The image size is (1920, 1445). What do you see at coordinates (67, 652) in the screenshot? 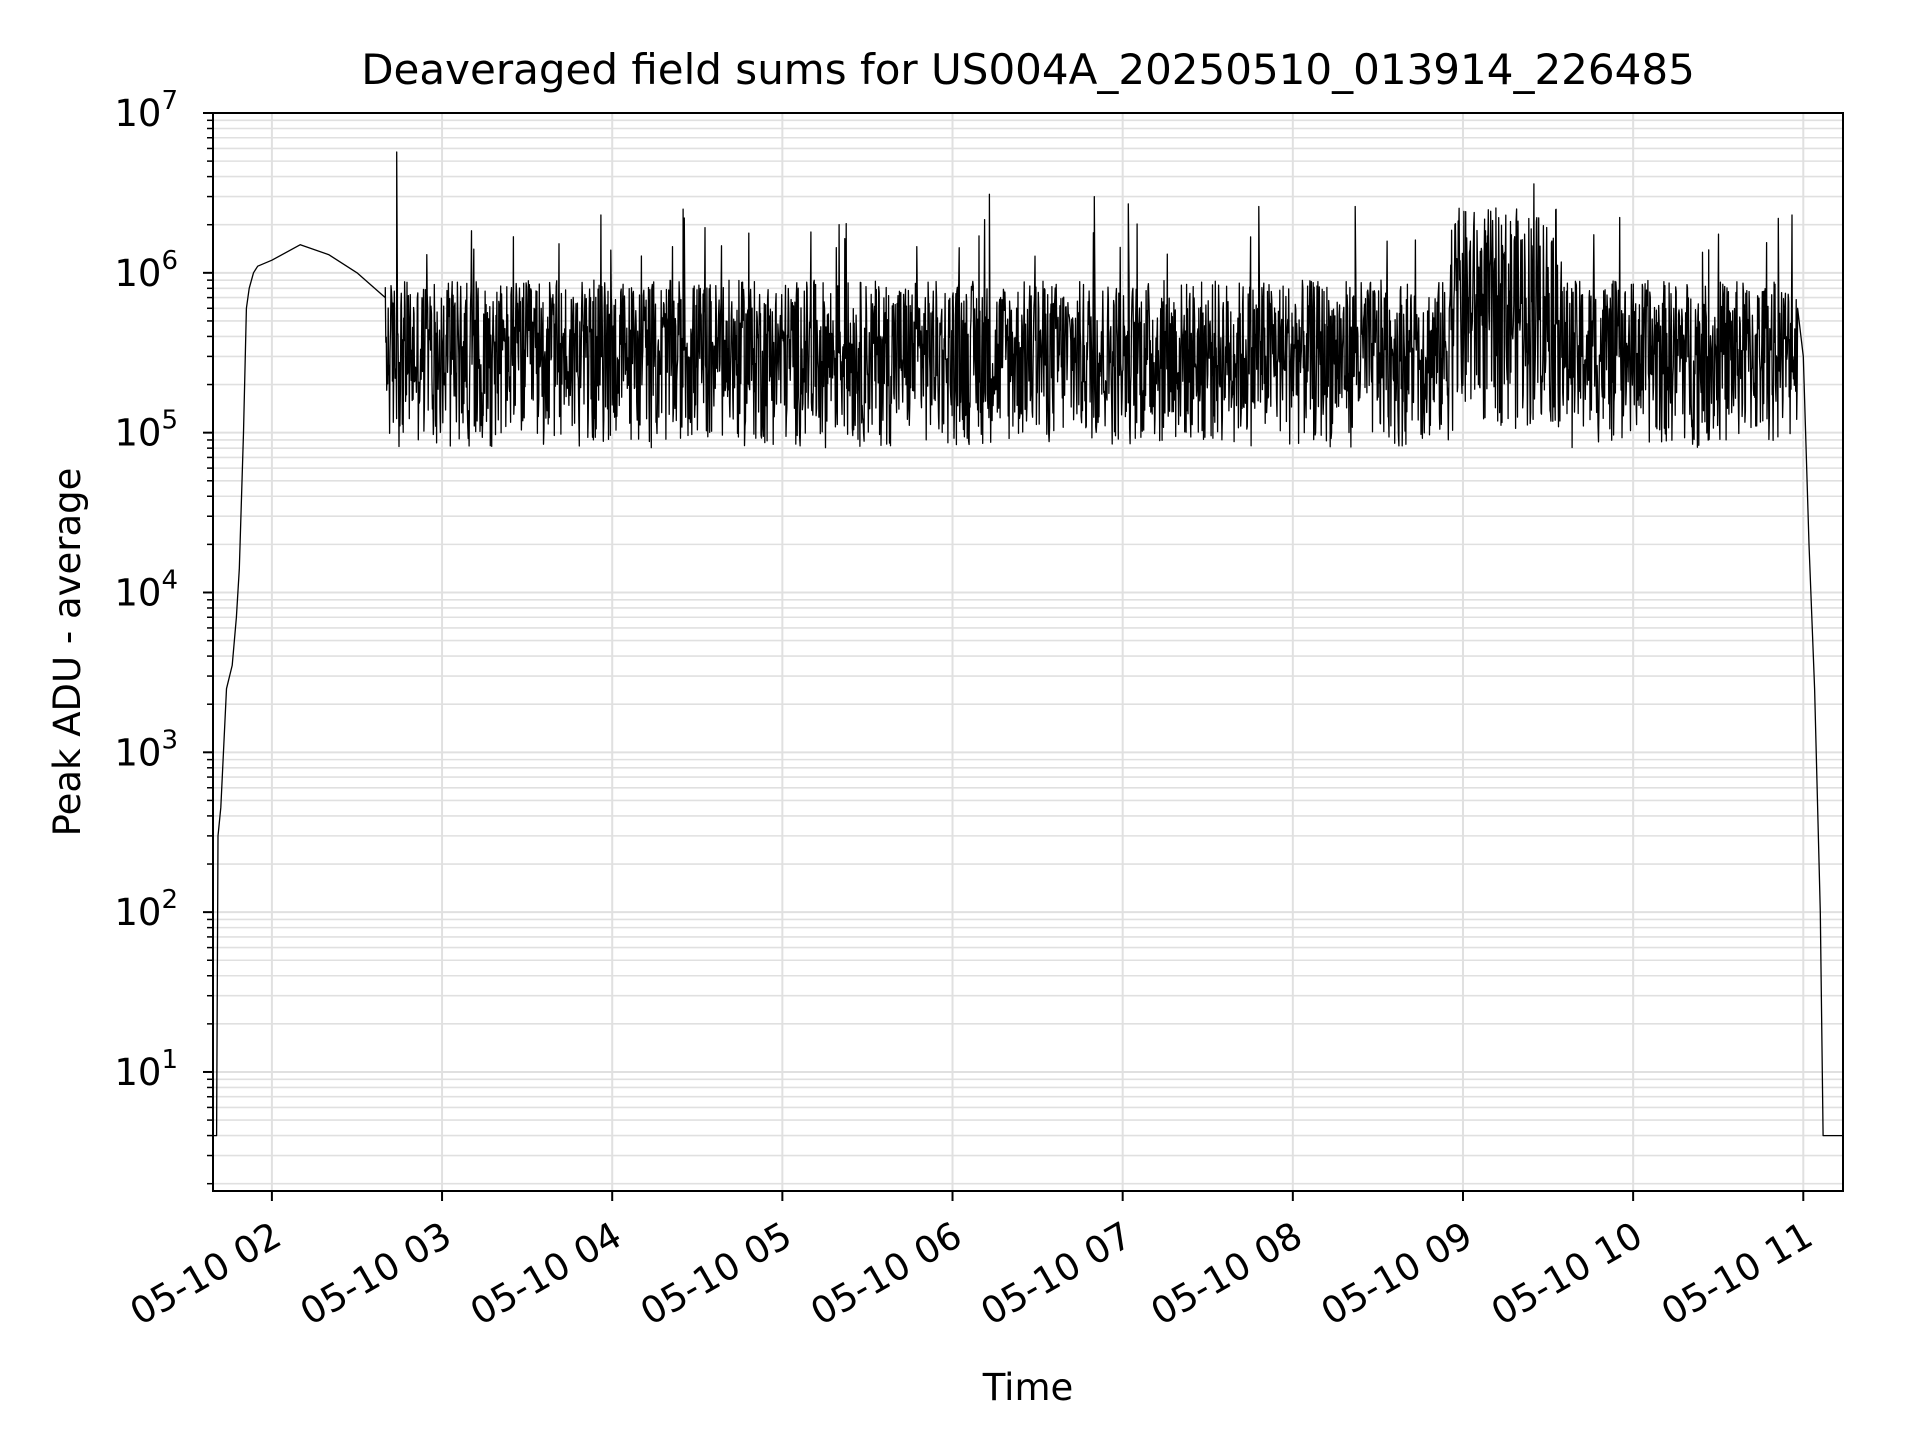
I see `y-axis-label: Peak ADU - average` at bounding box center [67, 652].